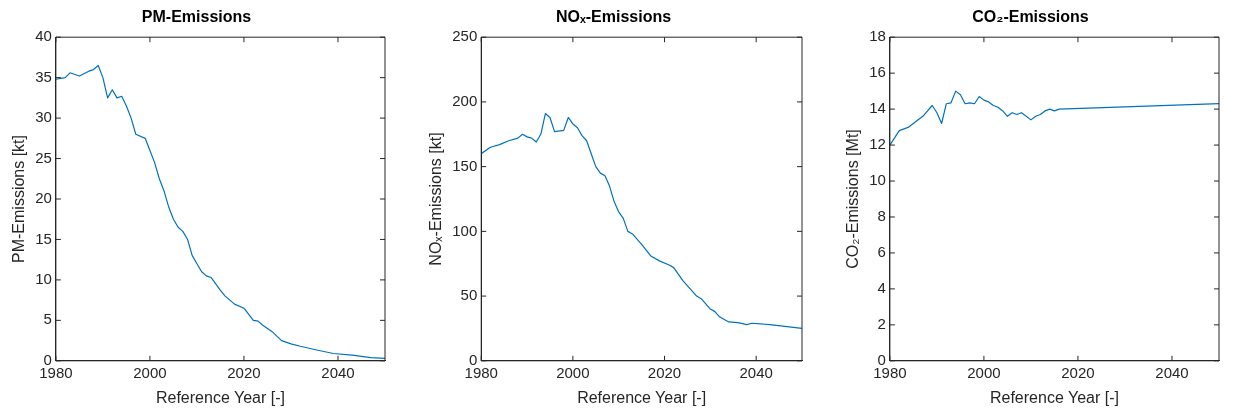 Image resolution: width=1252 pixels, height=418 pixels. What do you see at coordinates (465, 36) in the screenshot?
I see `y-tick-label: 250` at bounding box center [465, 36].